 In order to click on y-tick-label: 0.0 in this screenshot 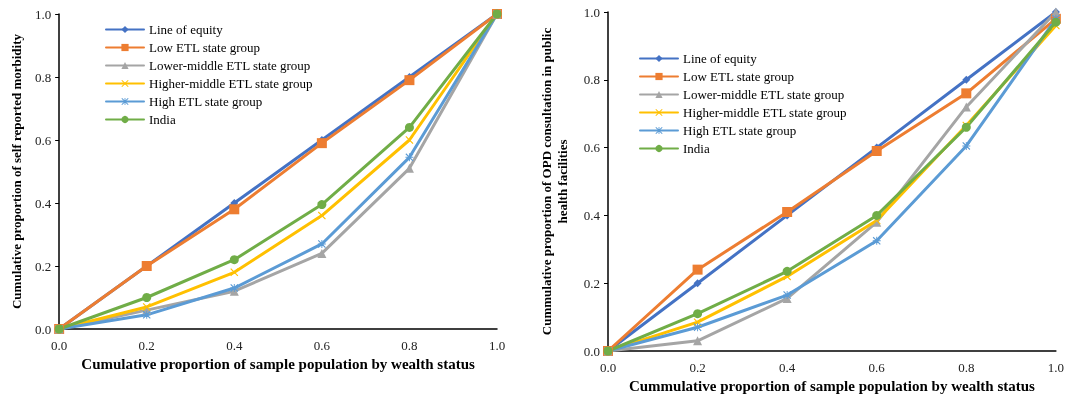, I will do `click(43, 329)`.